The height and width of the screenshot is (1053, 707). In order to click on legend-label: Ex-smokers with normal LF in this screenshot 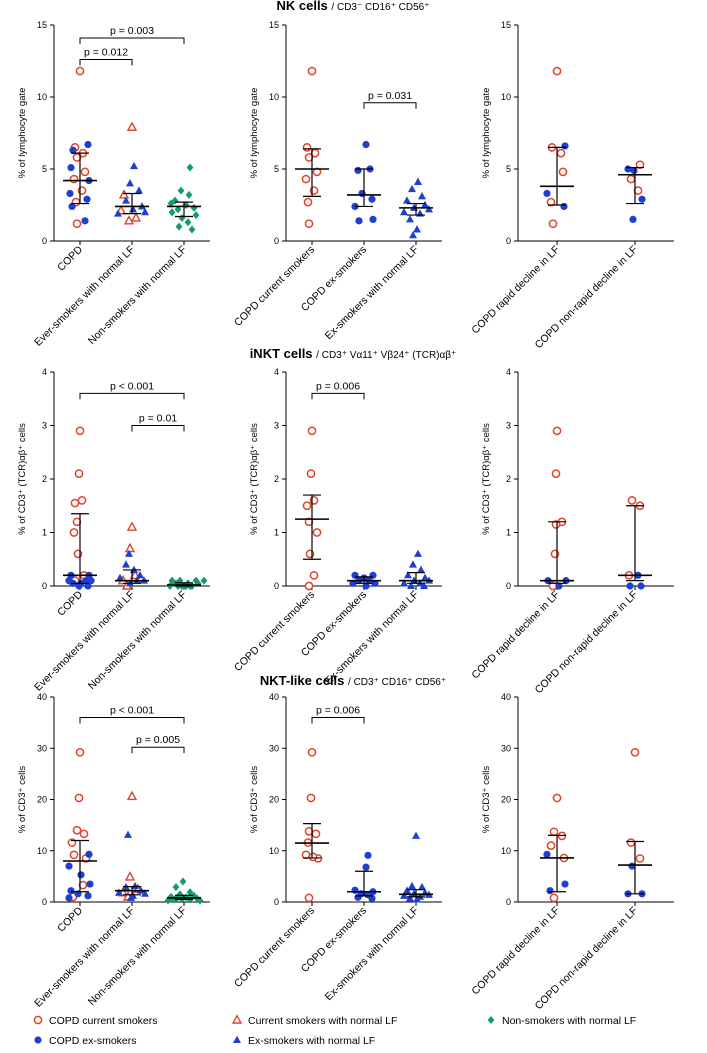, I will do `click(311, 1041)`.